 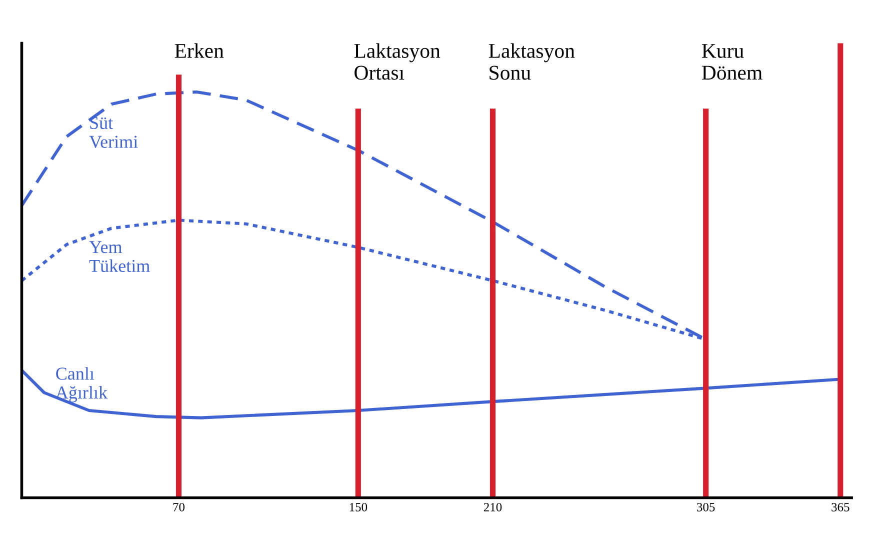 What do you see at coordinates (841, 507) in the screenshot?
I see `x-tick-label: 365` at bounding box center [841, 507].